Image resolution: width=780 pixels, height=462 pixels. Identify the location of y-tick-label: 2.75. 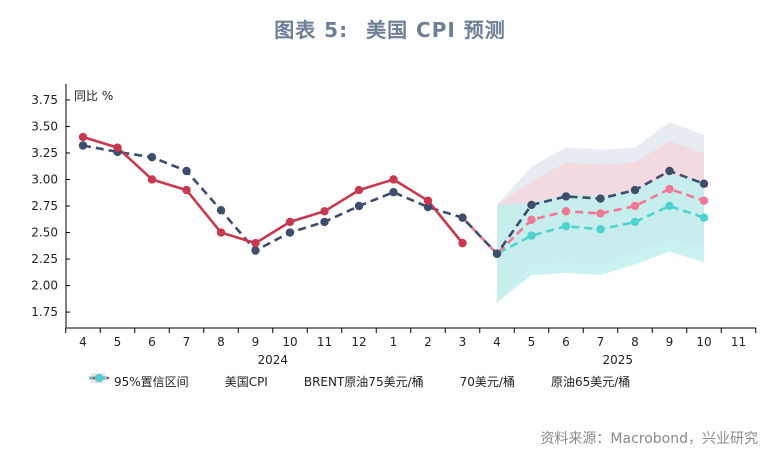
(44, 206).